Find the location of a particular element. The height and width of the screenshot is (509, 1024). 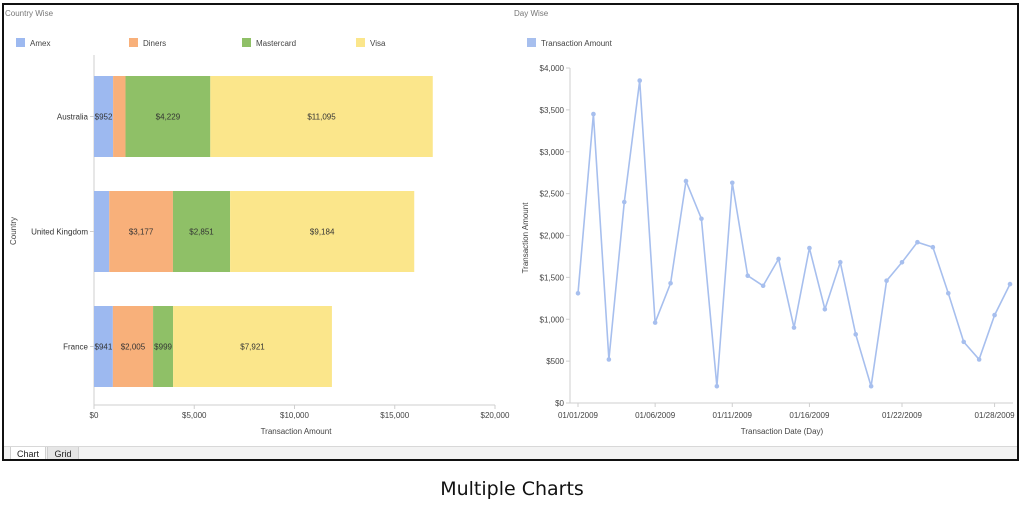

left-panel-title: Country Wise is located at coordinates (29, 13).